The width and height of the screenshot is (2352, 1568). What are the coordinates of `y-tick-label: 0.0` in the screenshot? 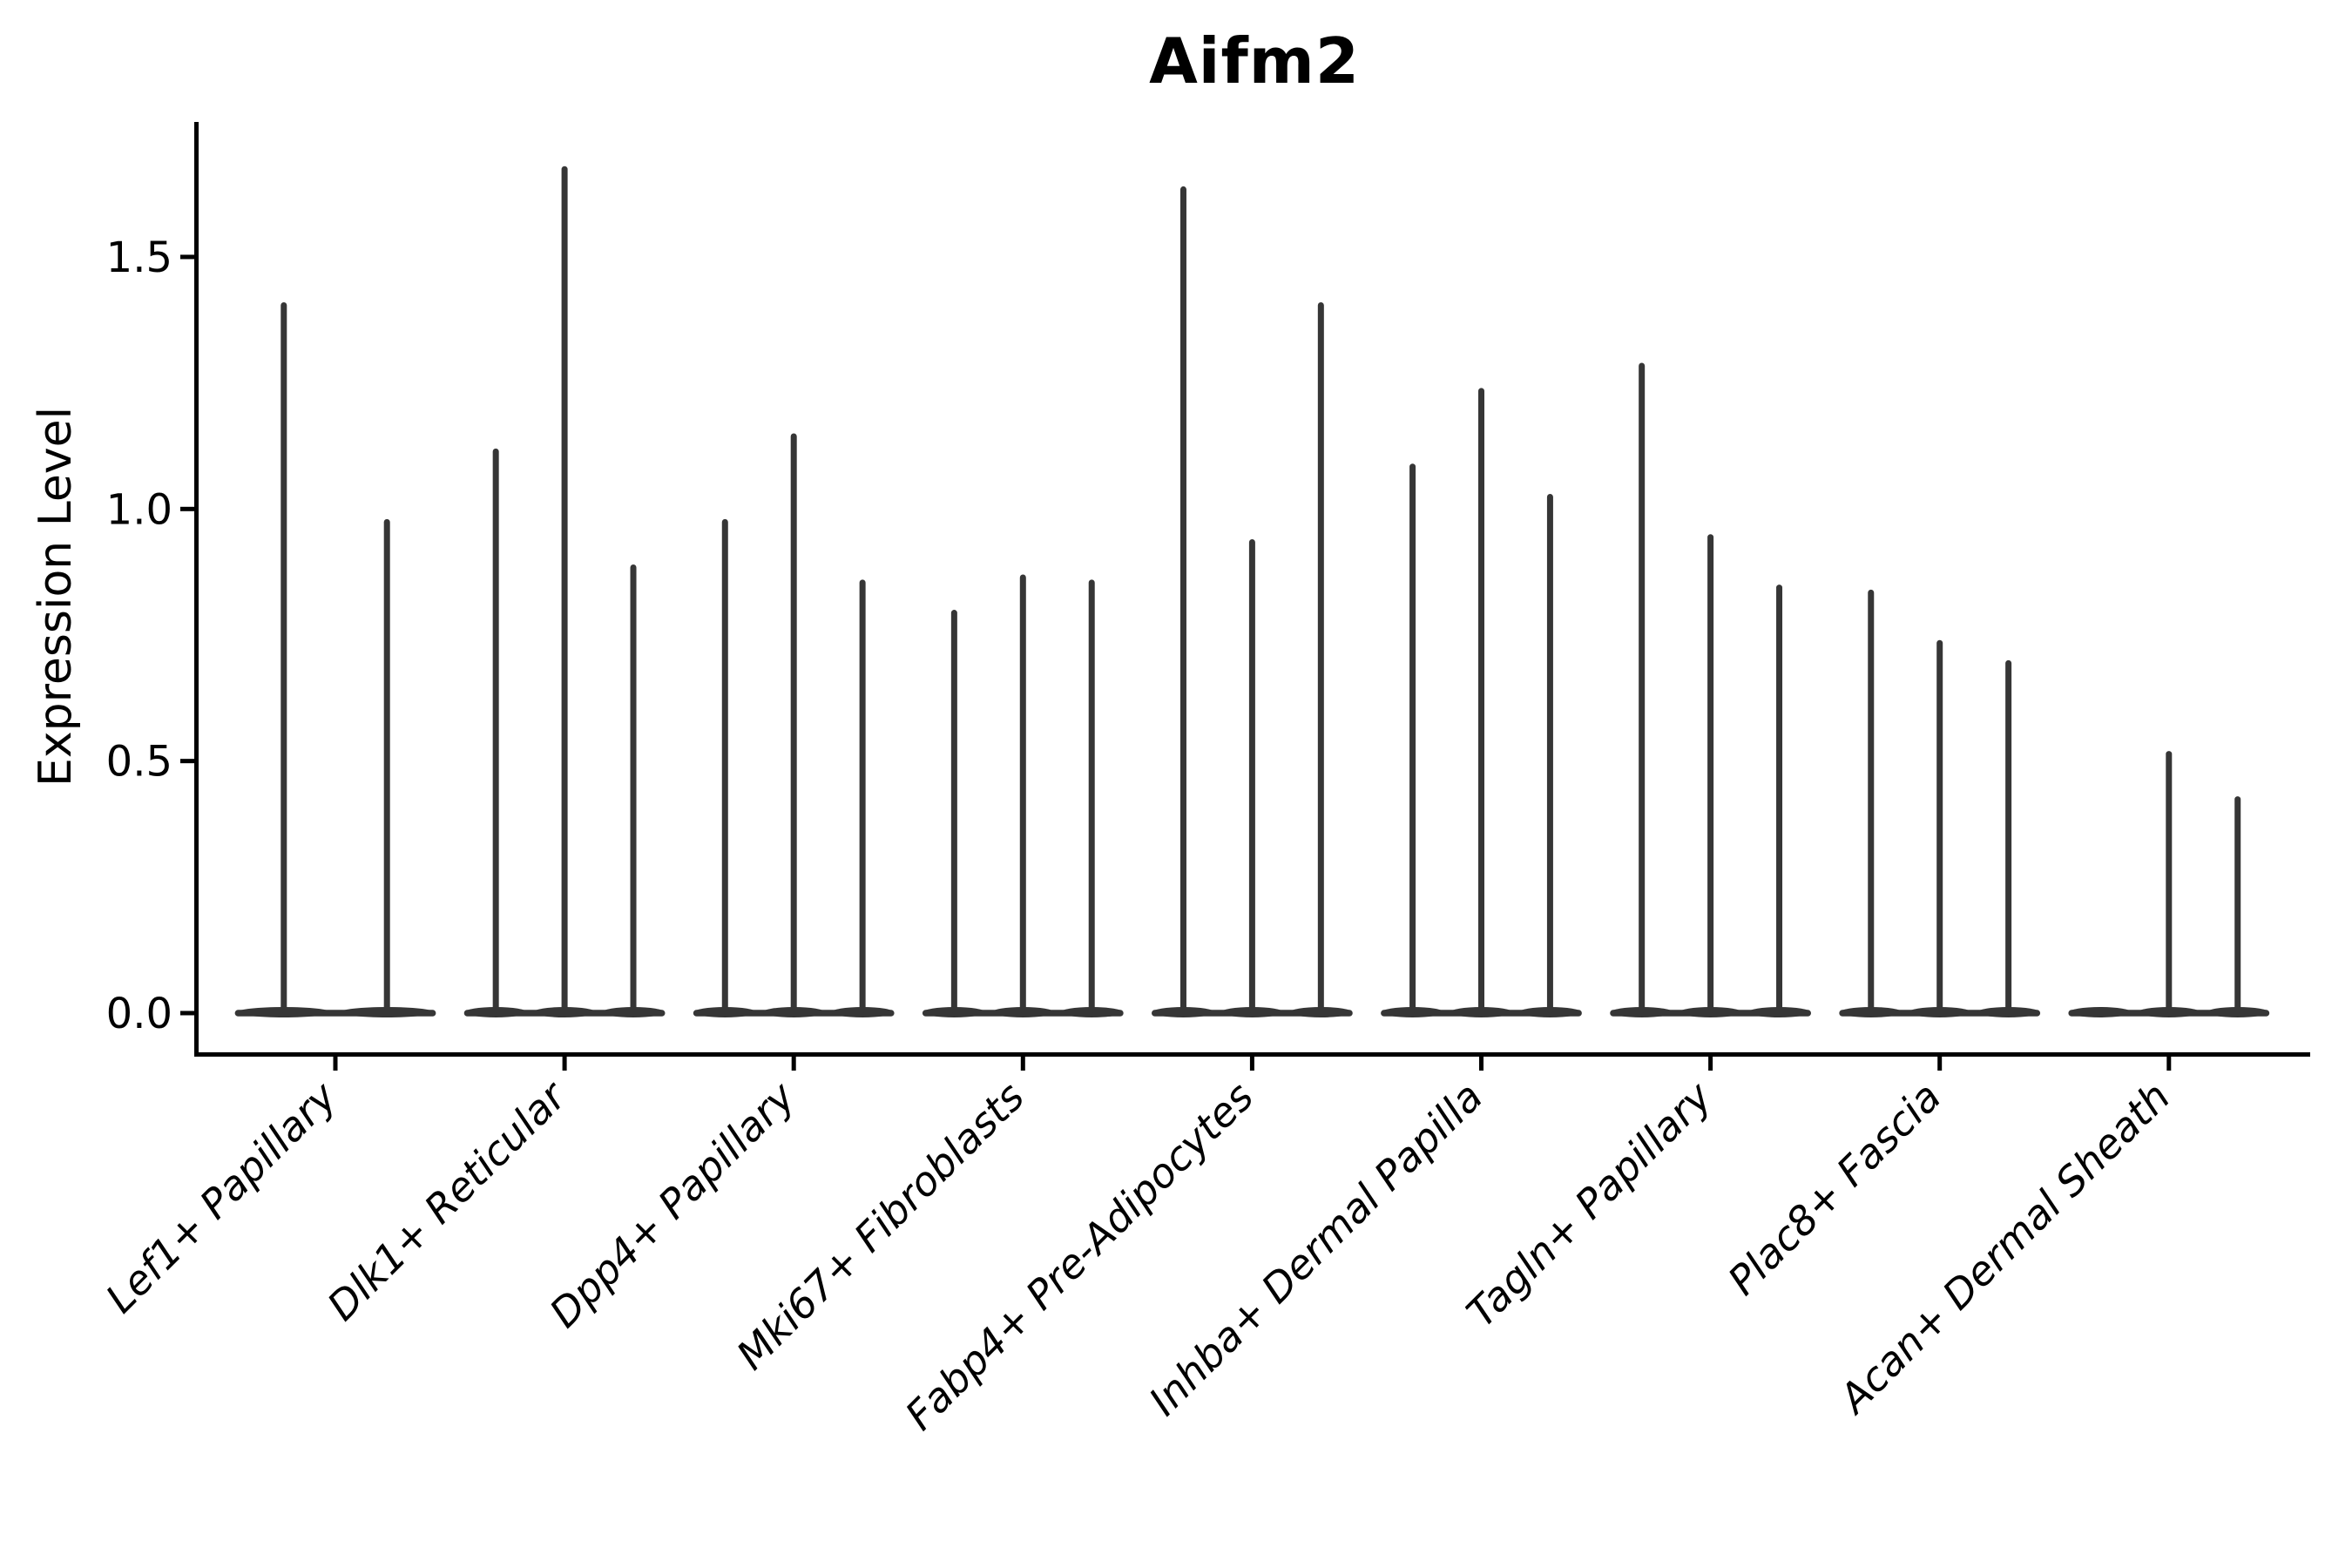 It's located at (139, 1014).